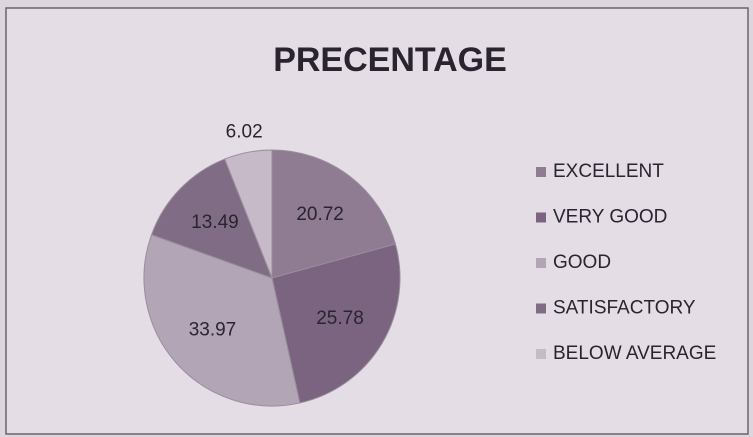  What do you see at coordinates (582, 262) in the screenshot?
I see `legend-label: GOOD` at bounding box center [582, 262].